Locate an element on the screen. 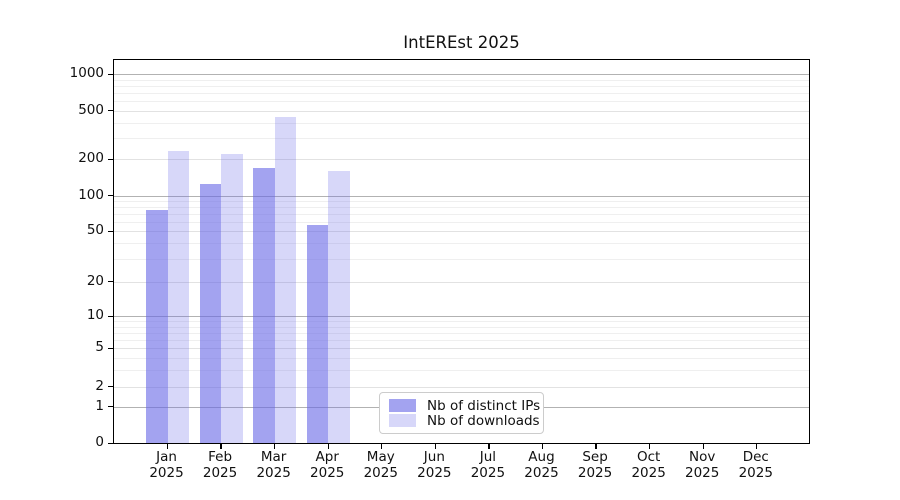 This screenshot has height=500, width=900. y-tick-label: 500 is located at coordinates (91, 109).